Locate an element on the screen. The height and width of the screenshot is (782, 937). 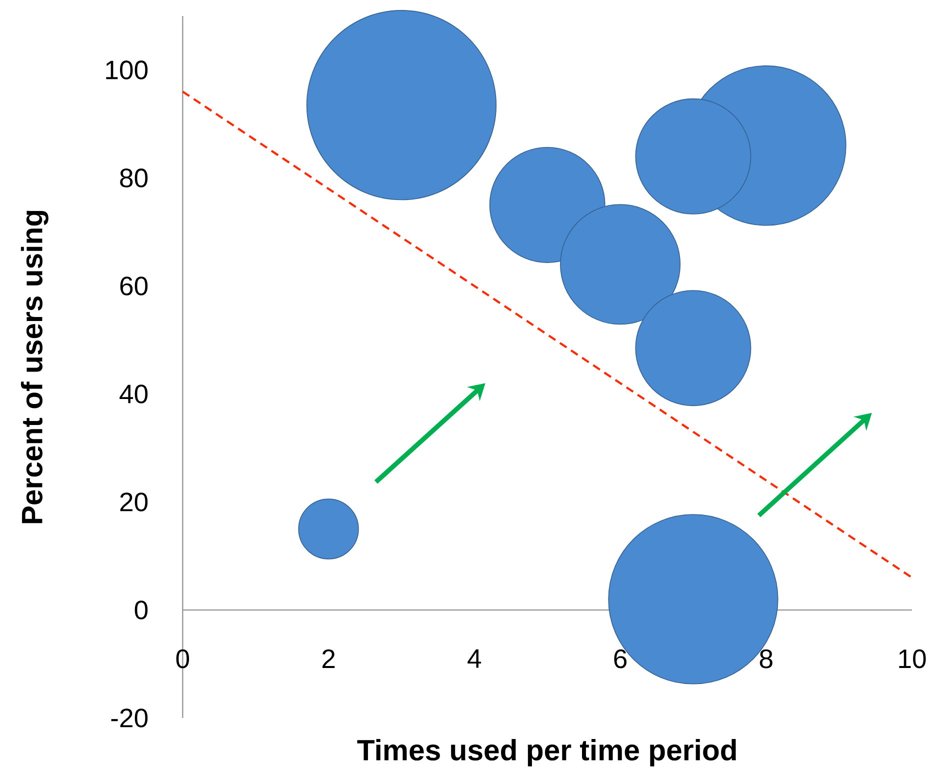
x-tick-label: 10 is located at coordinates (912, 658).